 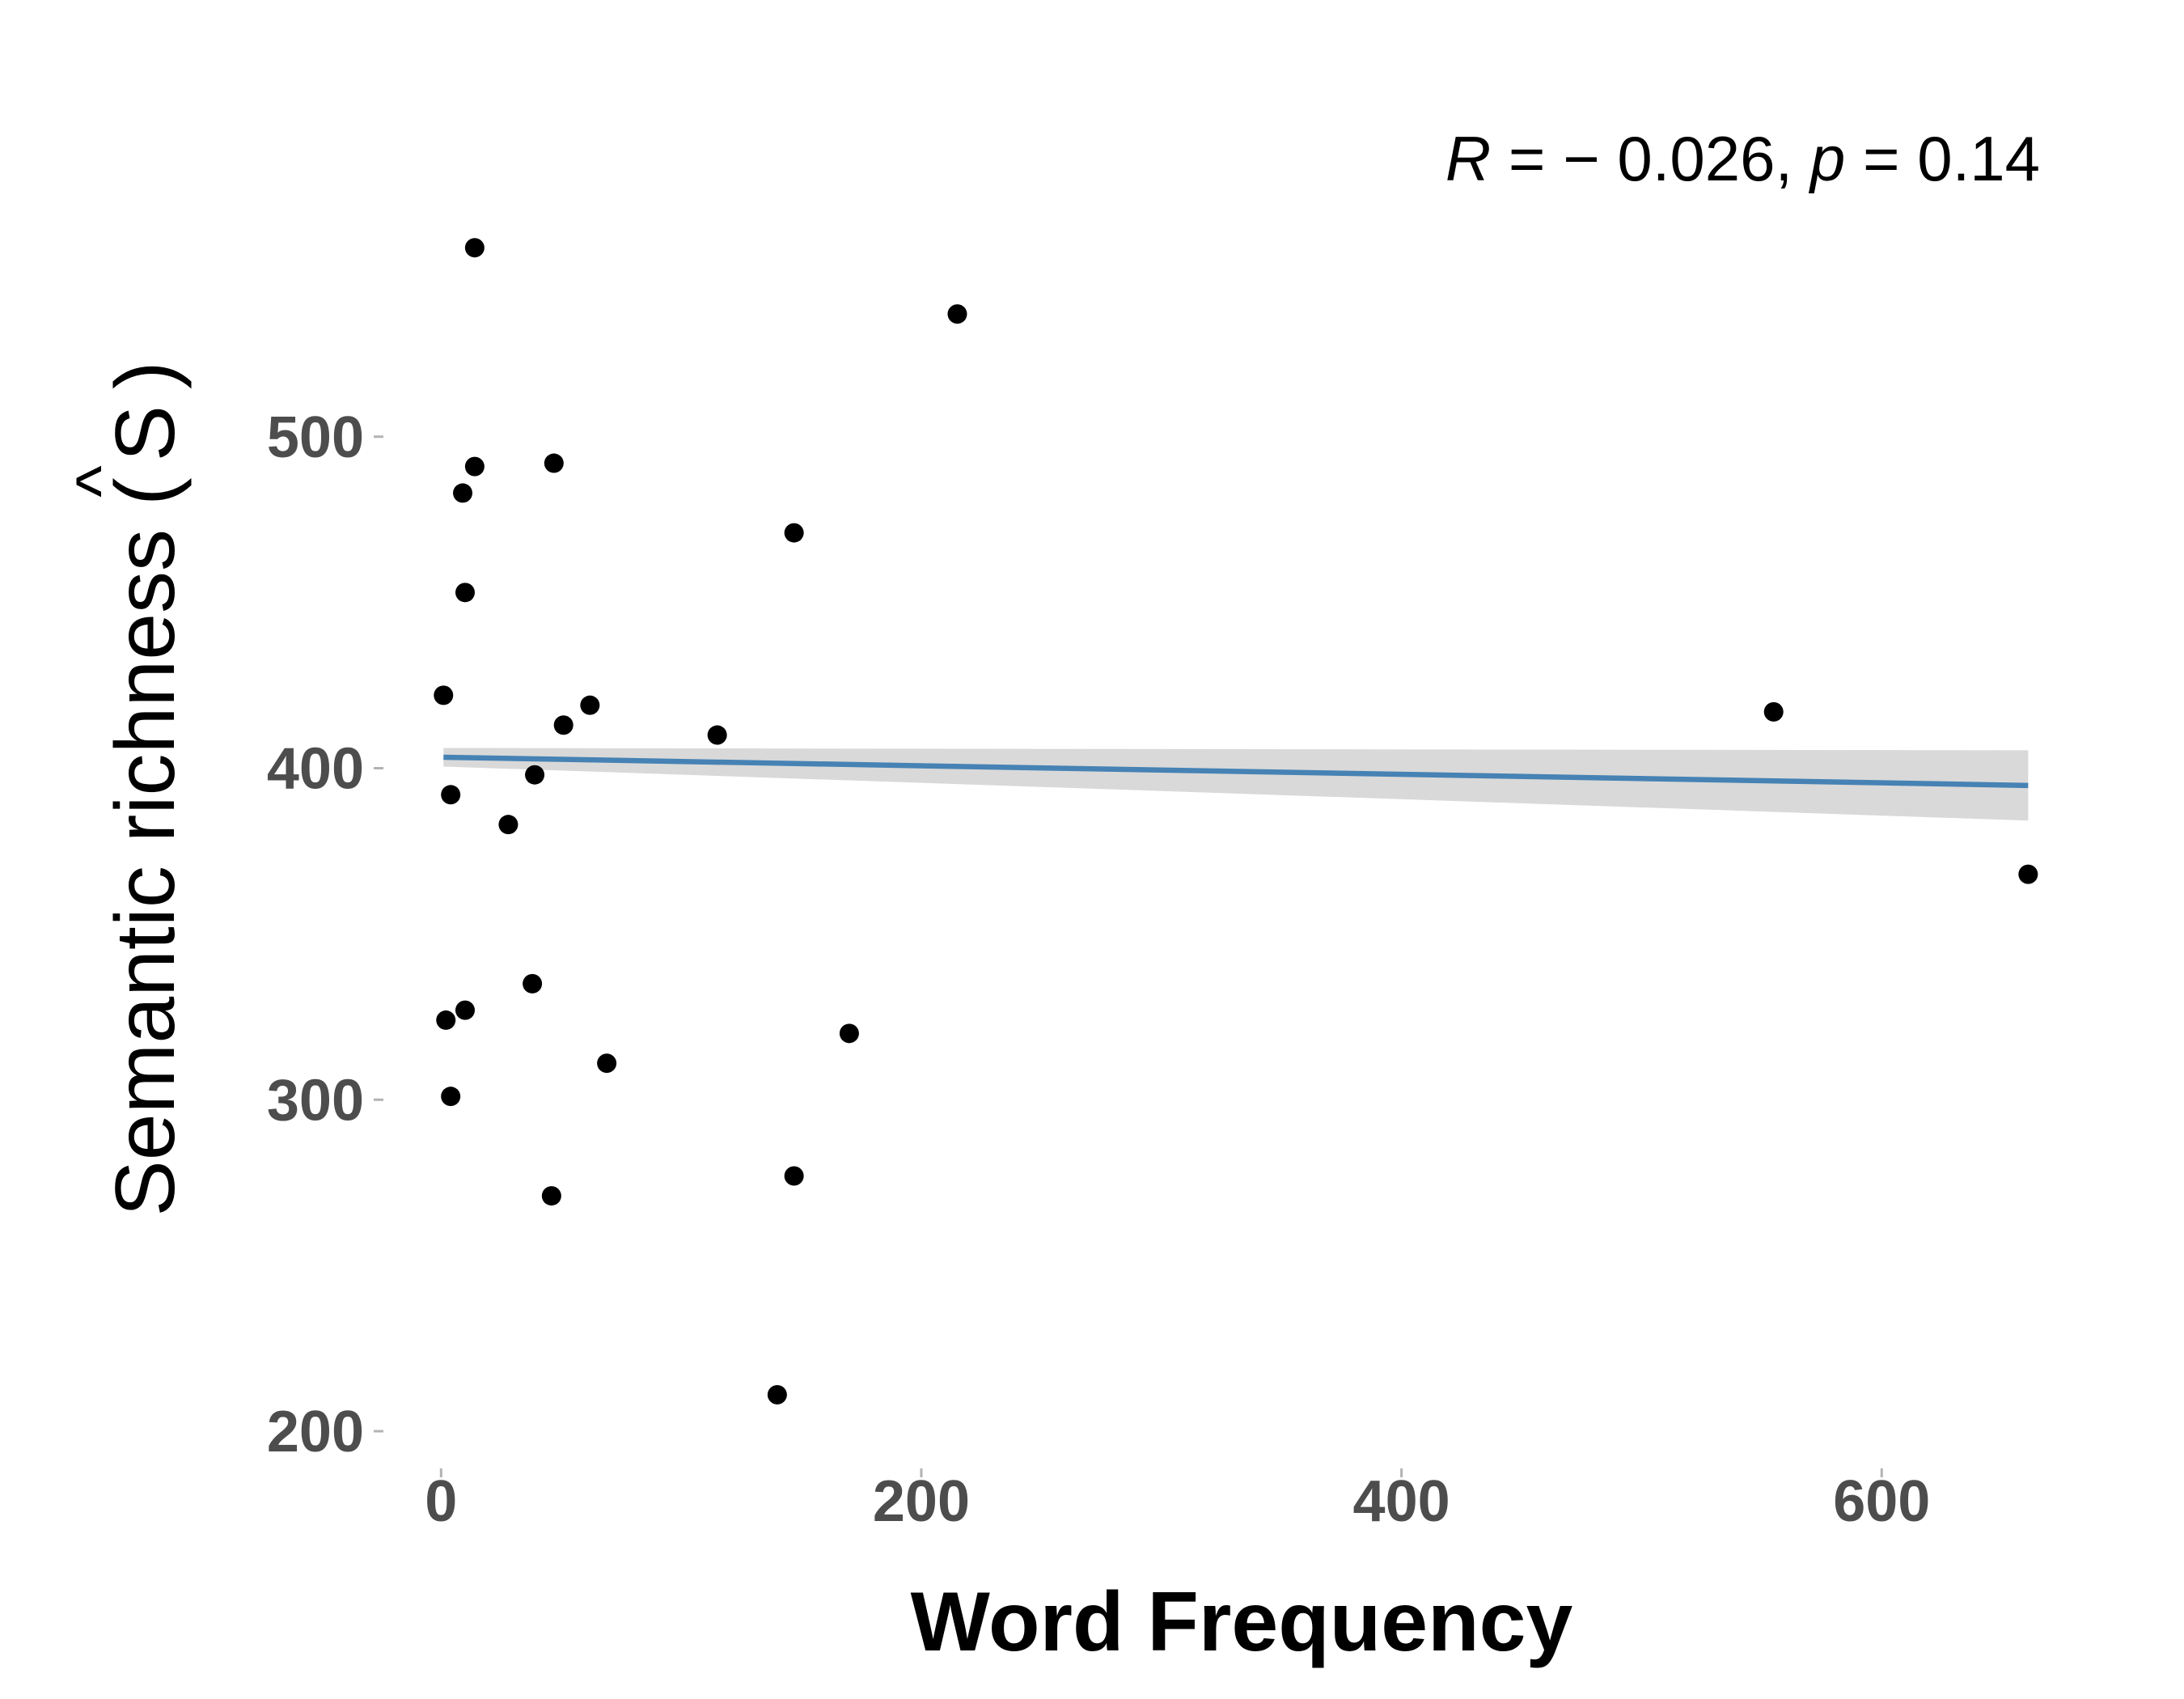 I want to click on y-tick-label: 300, so click(x=315, y=1100).